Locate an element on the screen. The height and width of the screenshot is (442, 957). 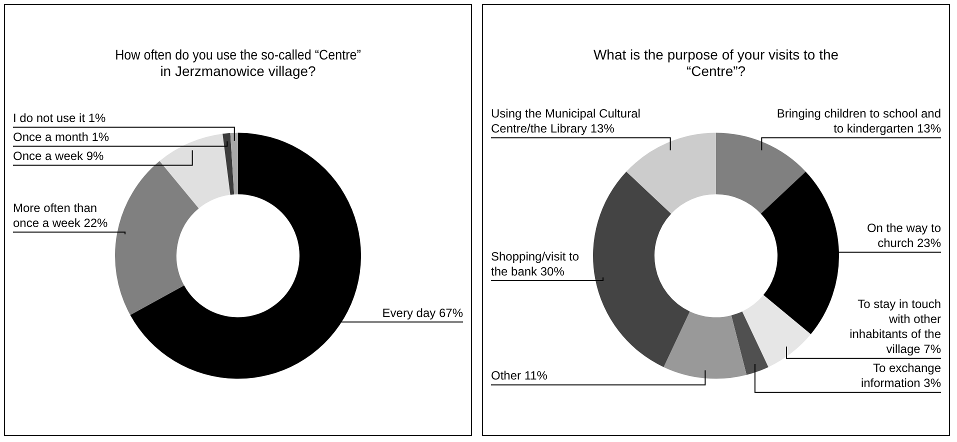
slice-label: On the way to church 23% is located at coordinates (904, 235).